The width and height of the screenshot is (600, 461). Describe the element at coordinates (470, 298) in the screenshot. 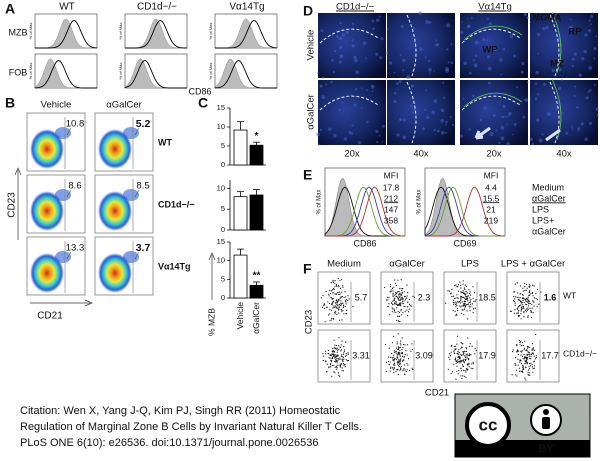

I see `flow-plot-frame` at that location.